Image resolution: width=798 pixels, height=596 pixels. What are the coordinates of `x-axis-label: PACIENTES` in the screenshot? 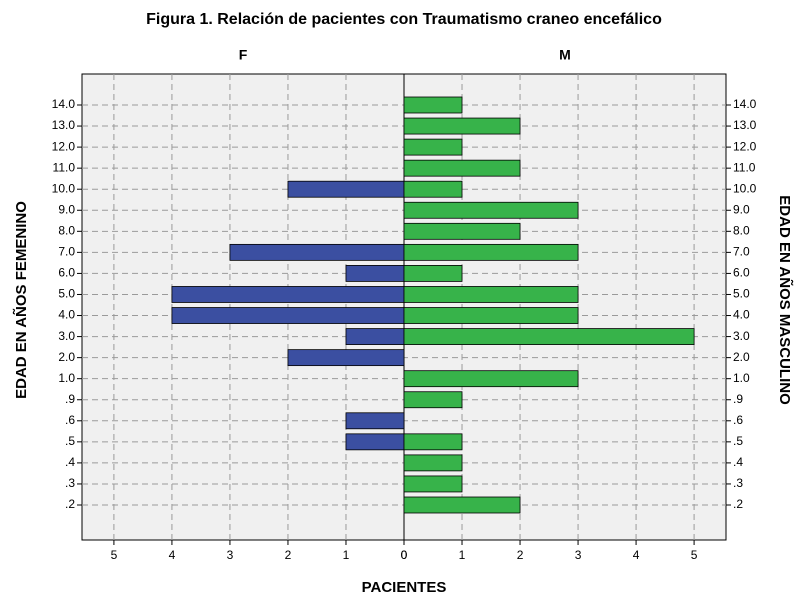 It's located at (404, 587).